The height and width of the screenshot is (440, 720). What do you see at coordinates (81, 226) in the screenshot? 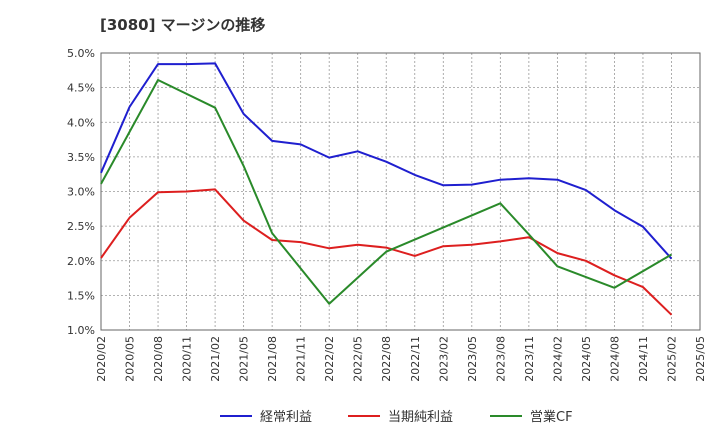
I see `y-tick-label: 2.5%` at bounding box center [81, 226].